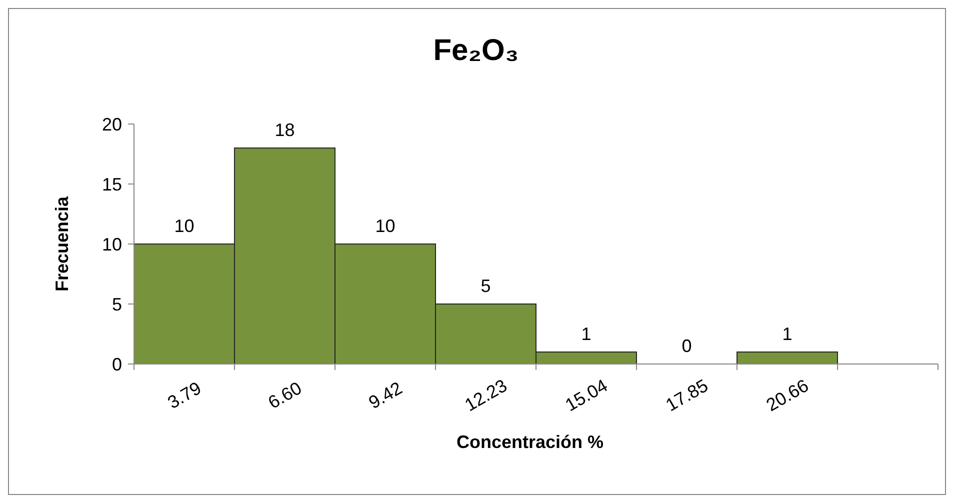 Image resolution: width=954 pixels, height=503 pixels. I want to click on y-tick-label: 20, so click(112, 124).